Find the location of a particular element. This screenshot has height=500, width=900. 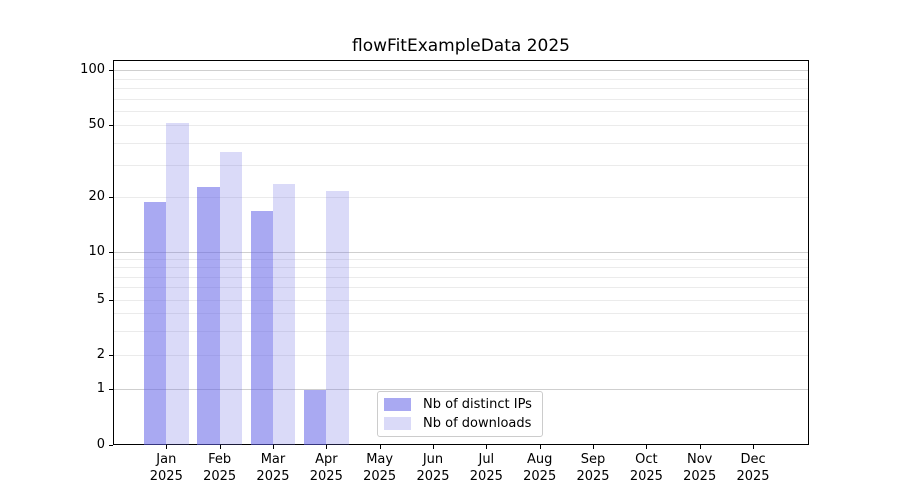

y-tick-label-50: 50 is located at coordinates (96, 125).